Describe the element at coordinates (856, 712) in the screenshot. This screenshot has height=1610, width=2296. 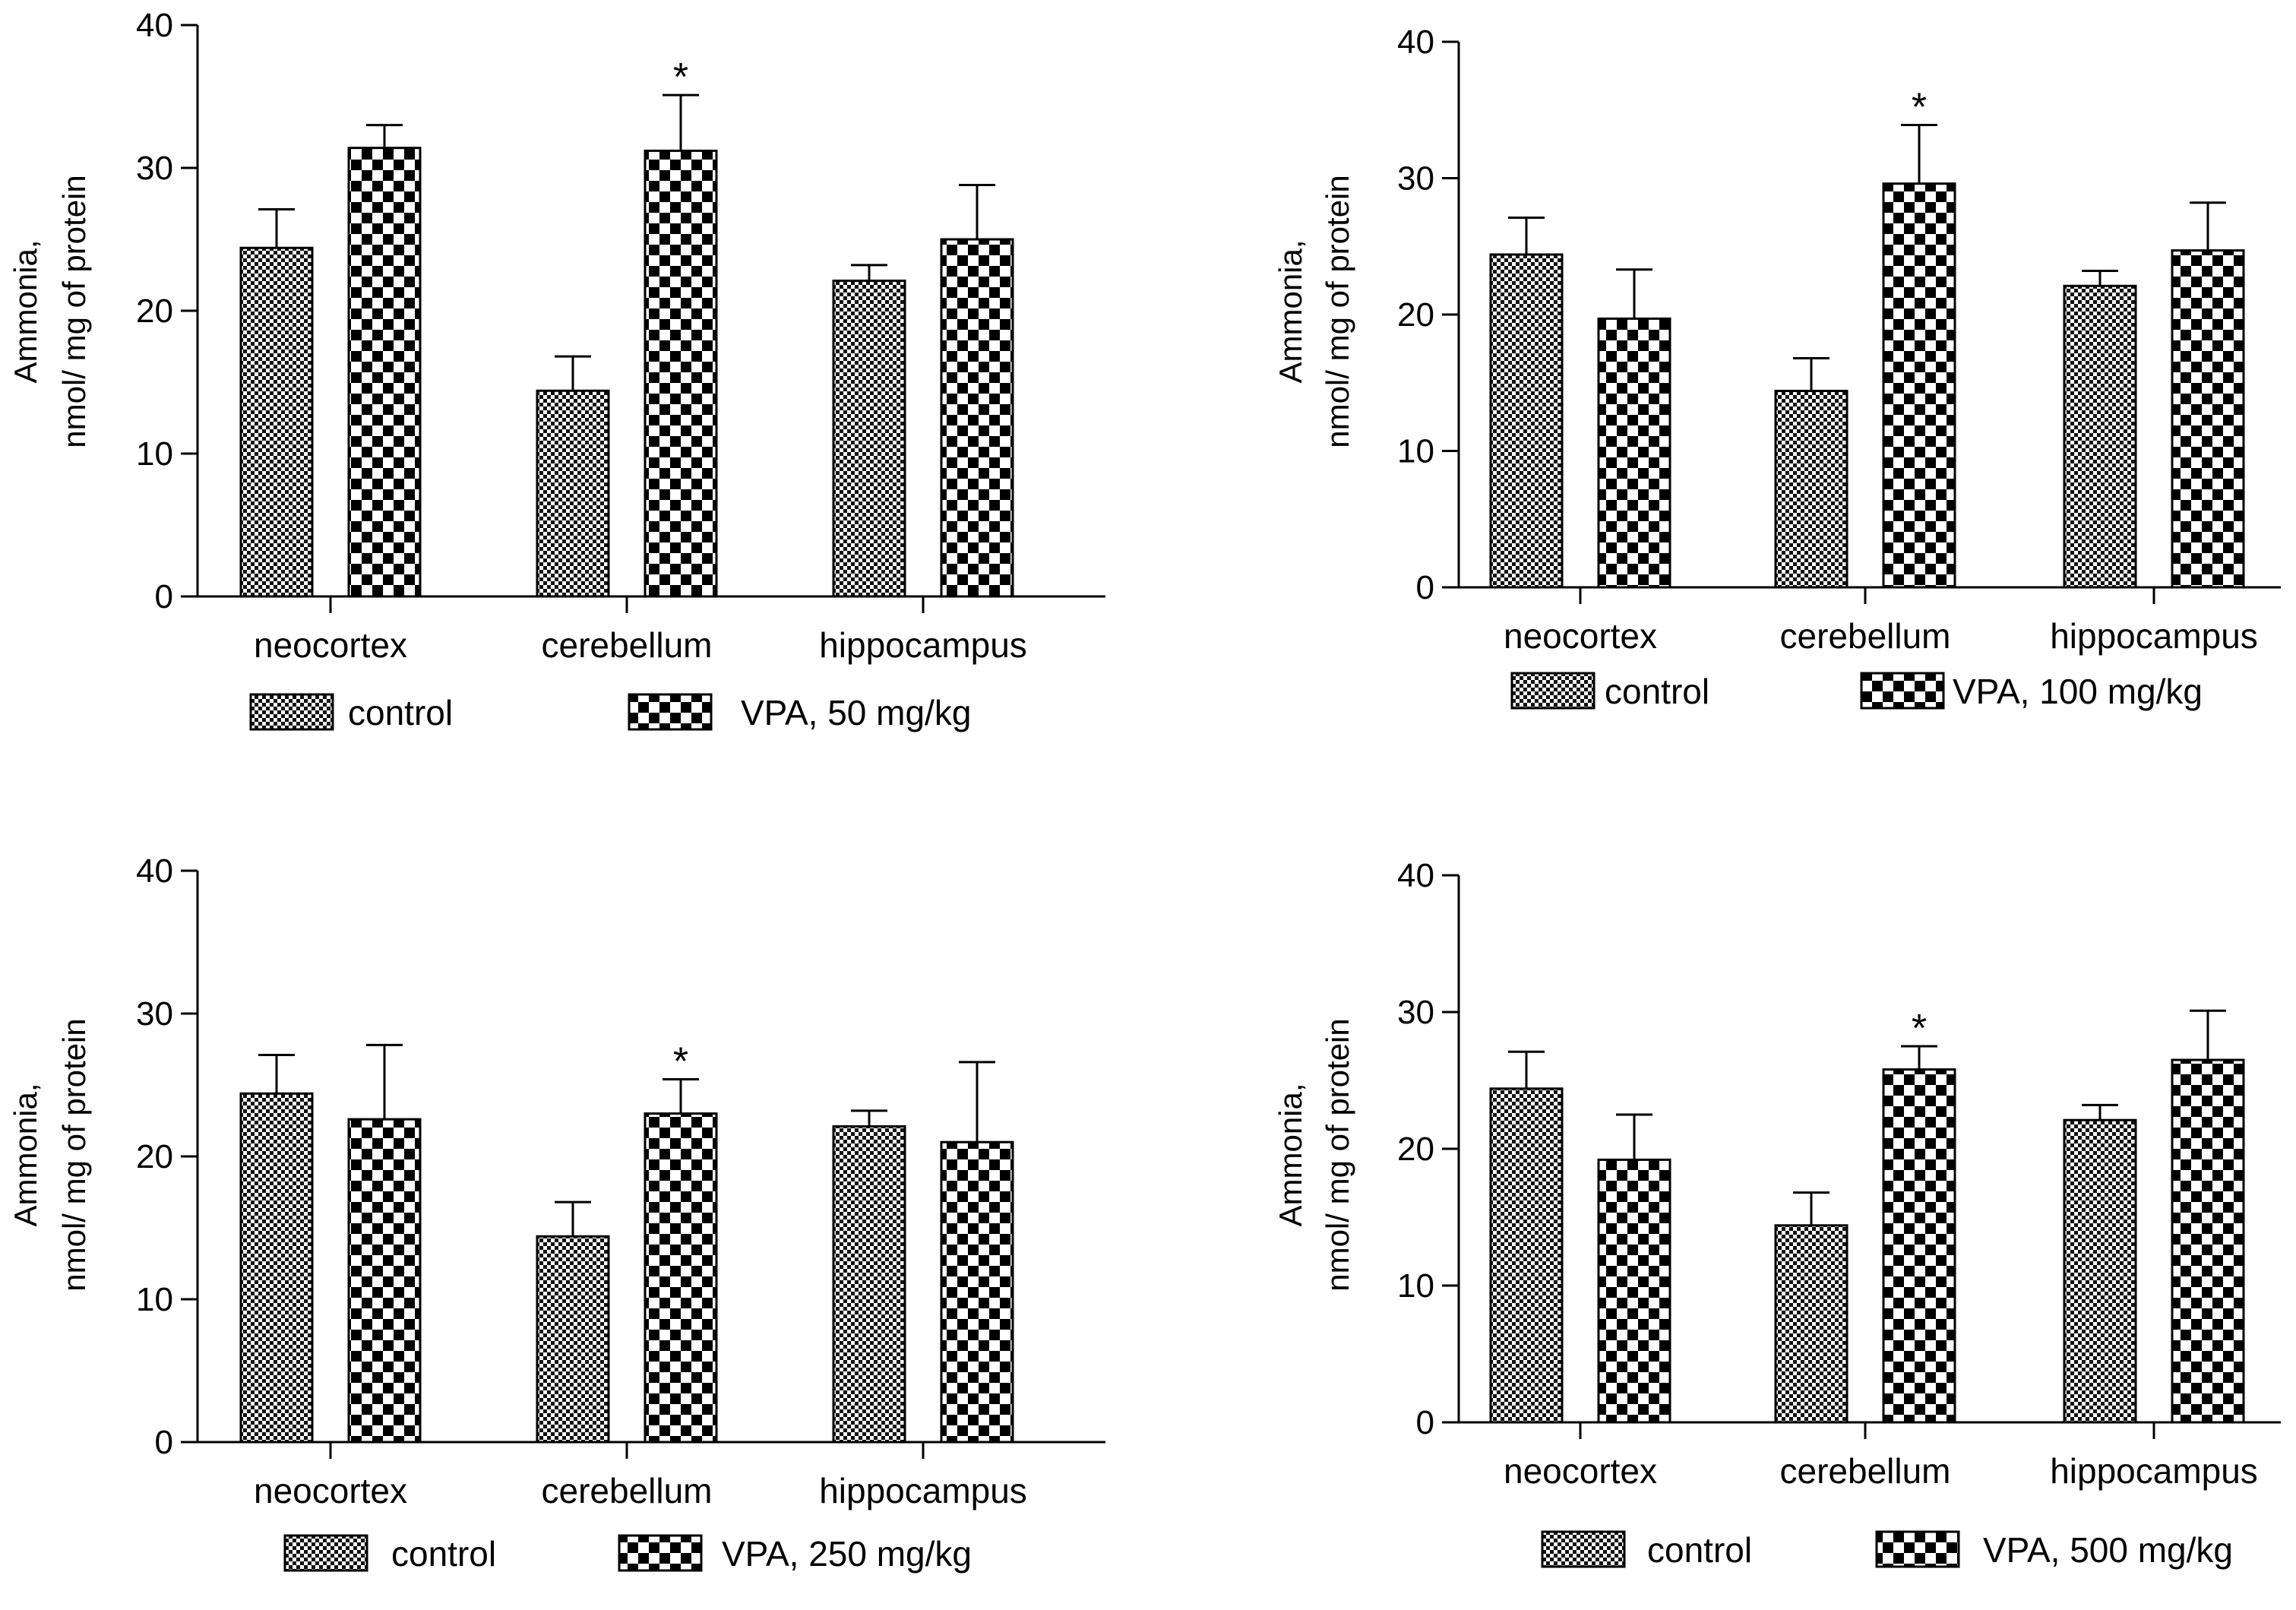
I see `legend-label-vpa: VPA, 50 mg/kg` at that location.